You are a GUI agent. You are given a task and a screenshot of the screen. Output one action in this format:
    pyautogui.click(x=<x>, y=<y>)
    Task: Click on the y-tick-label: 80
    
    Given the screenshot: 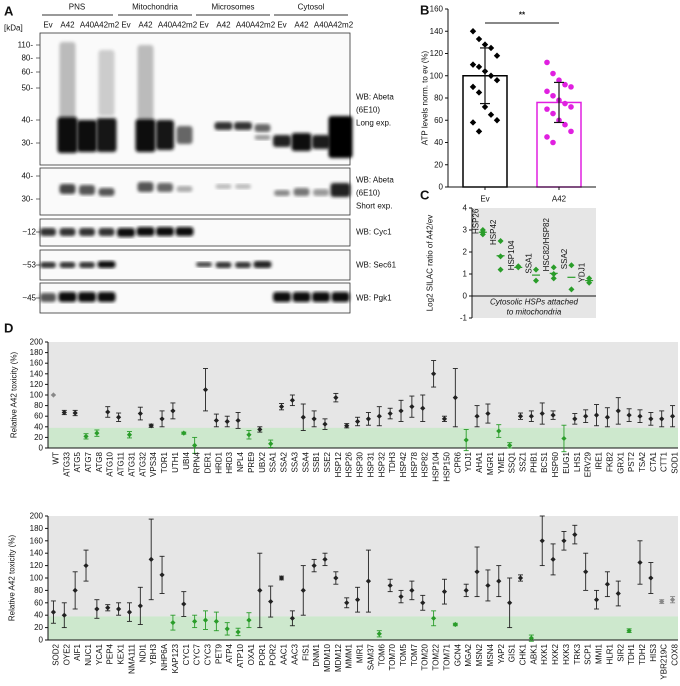 What is the action you would take?
    pyautogui.click(x=38, y=590)
    